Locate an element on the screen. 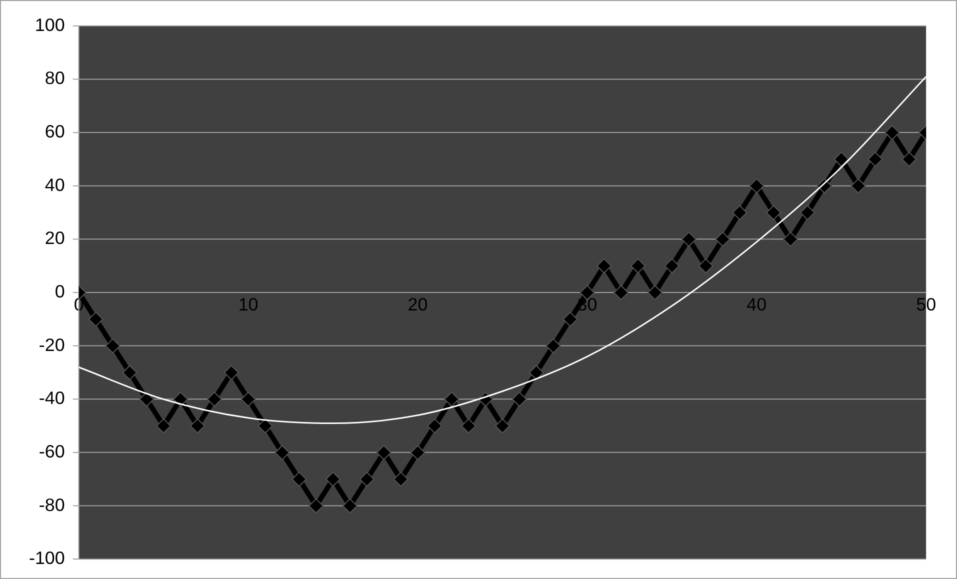  y-tick-label: 60 is located at coordinates (54, 132).